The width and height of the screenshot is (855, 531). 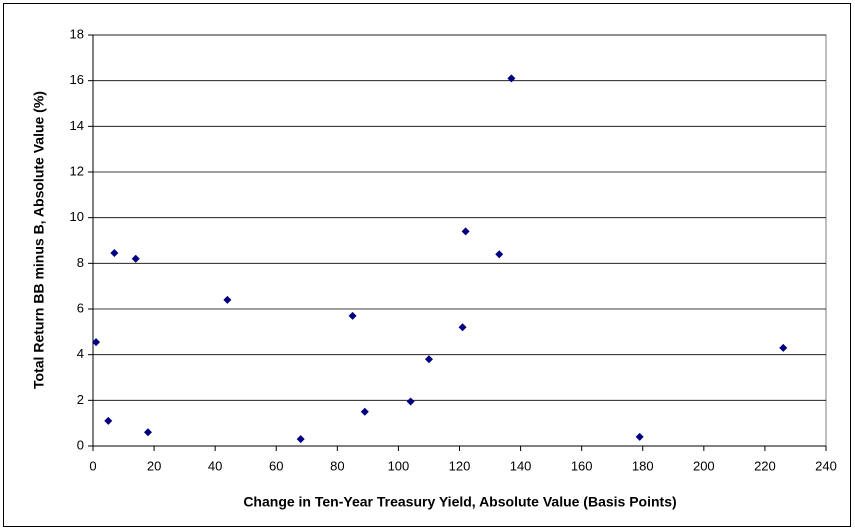 What do you see at coordinates (77, 216) in the screenshot?
I see `y-tick-label: 10` at bounding box center [77, 216].